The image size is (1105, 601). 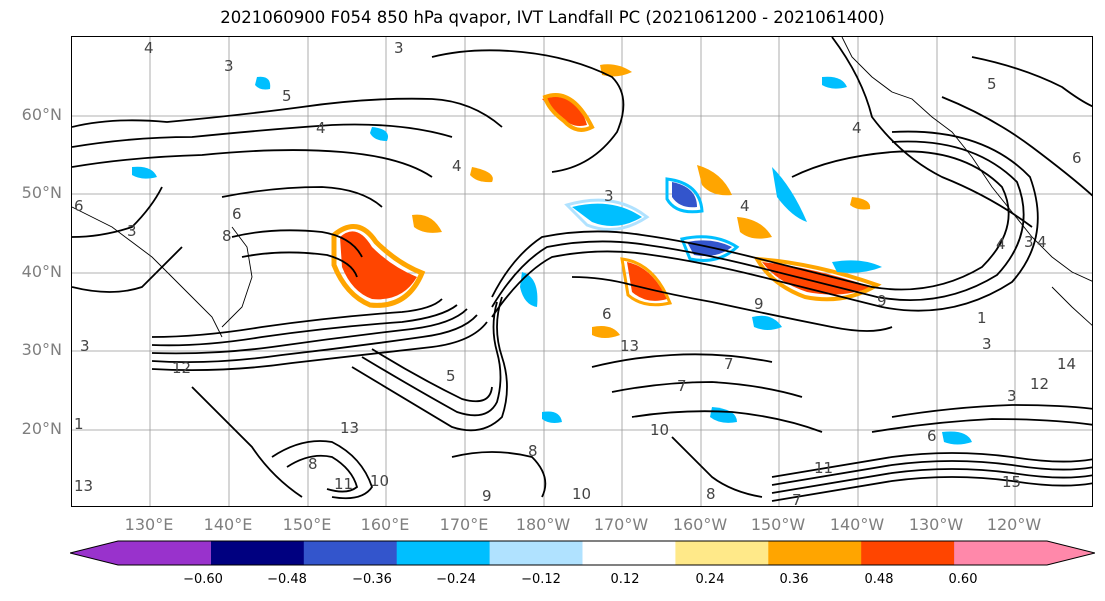 What do you see at coordinates (456, 579) in the screenshot?
I see `colorbar-tick-label: −0.24` at bounding box center [456, 579].